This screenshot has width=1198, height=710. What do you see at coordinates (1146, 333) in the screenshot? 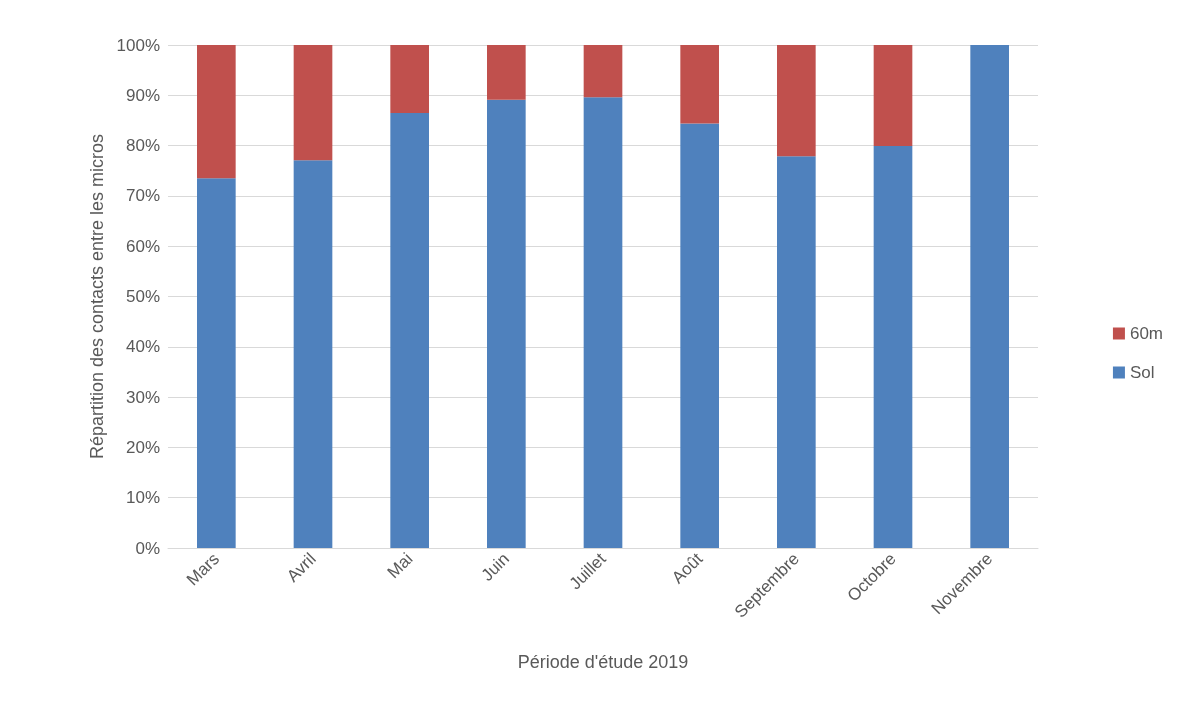
I see `legend-label: 60m` at bounding box center [1146, 333].